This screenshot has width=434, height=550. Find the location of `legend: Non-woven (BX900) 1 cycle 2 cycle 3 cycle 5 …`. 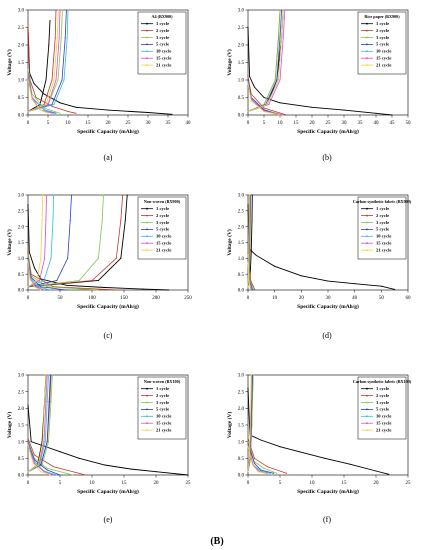

legend: Non-woven (BX900) 1 cycle 2 cycle 3 cycle 5 … is located at coordinates (162, 228).